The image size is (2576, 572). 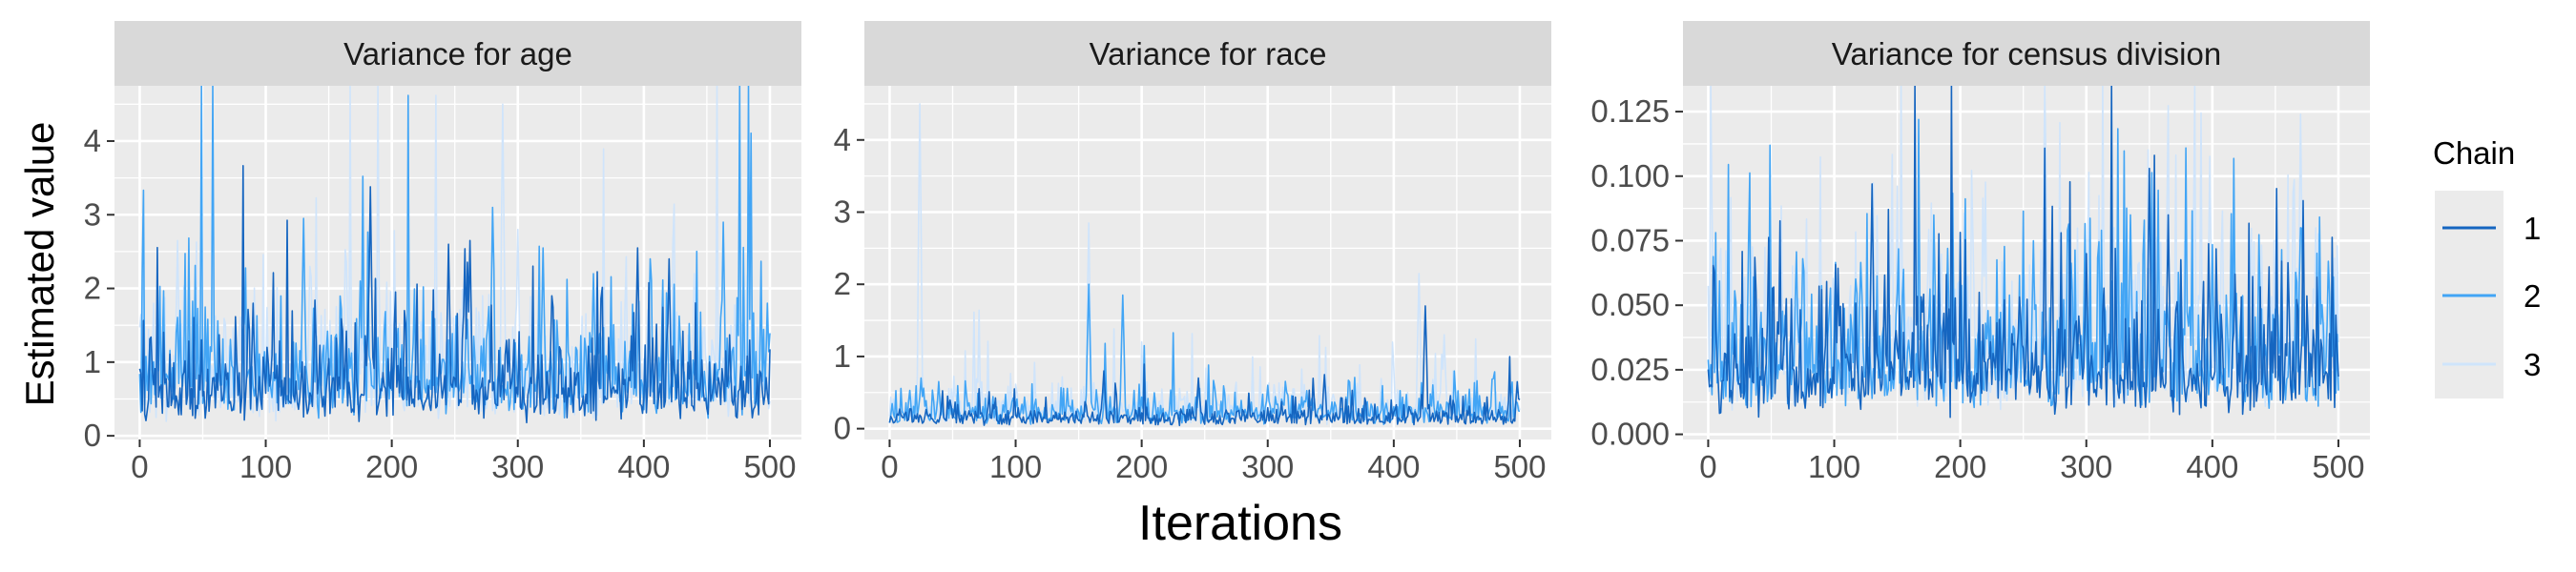 What do you see at coordinates (2532, 364) in the screenshot?
I see `legend-label-chain-3: 3` at bounding box center [2532, 364].